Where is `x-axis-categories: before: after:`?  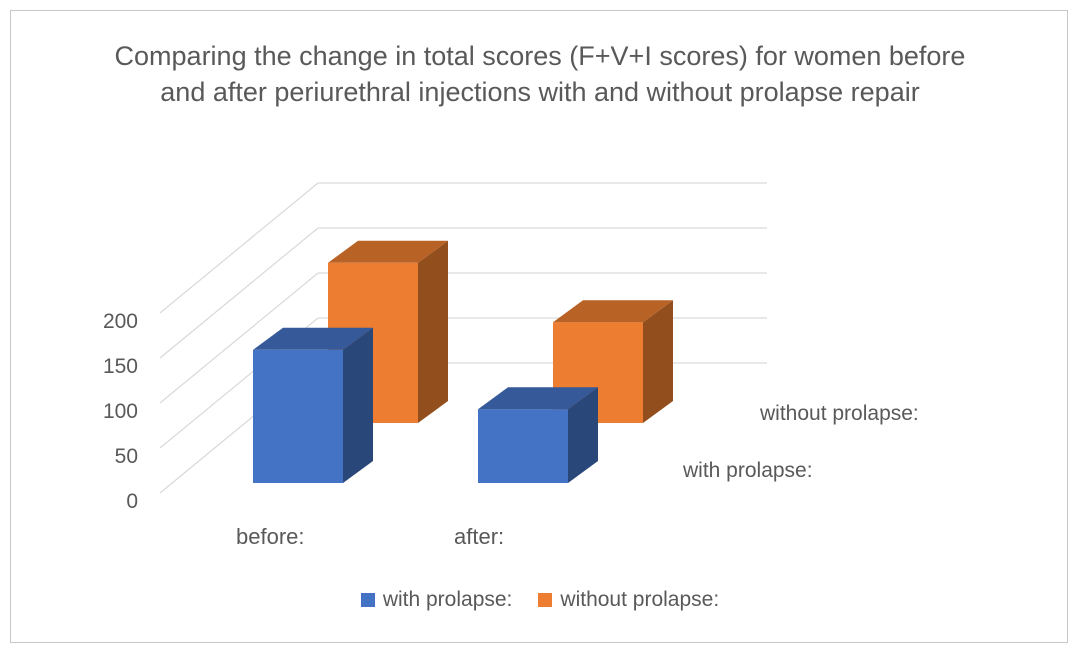 x-axis-categories: before: after: is located at coordinates (370, 536).